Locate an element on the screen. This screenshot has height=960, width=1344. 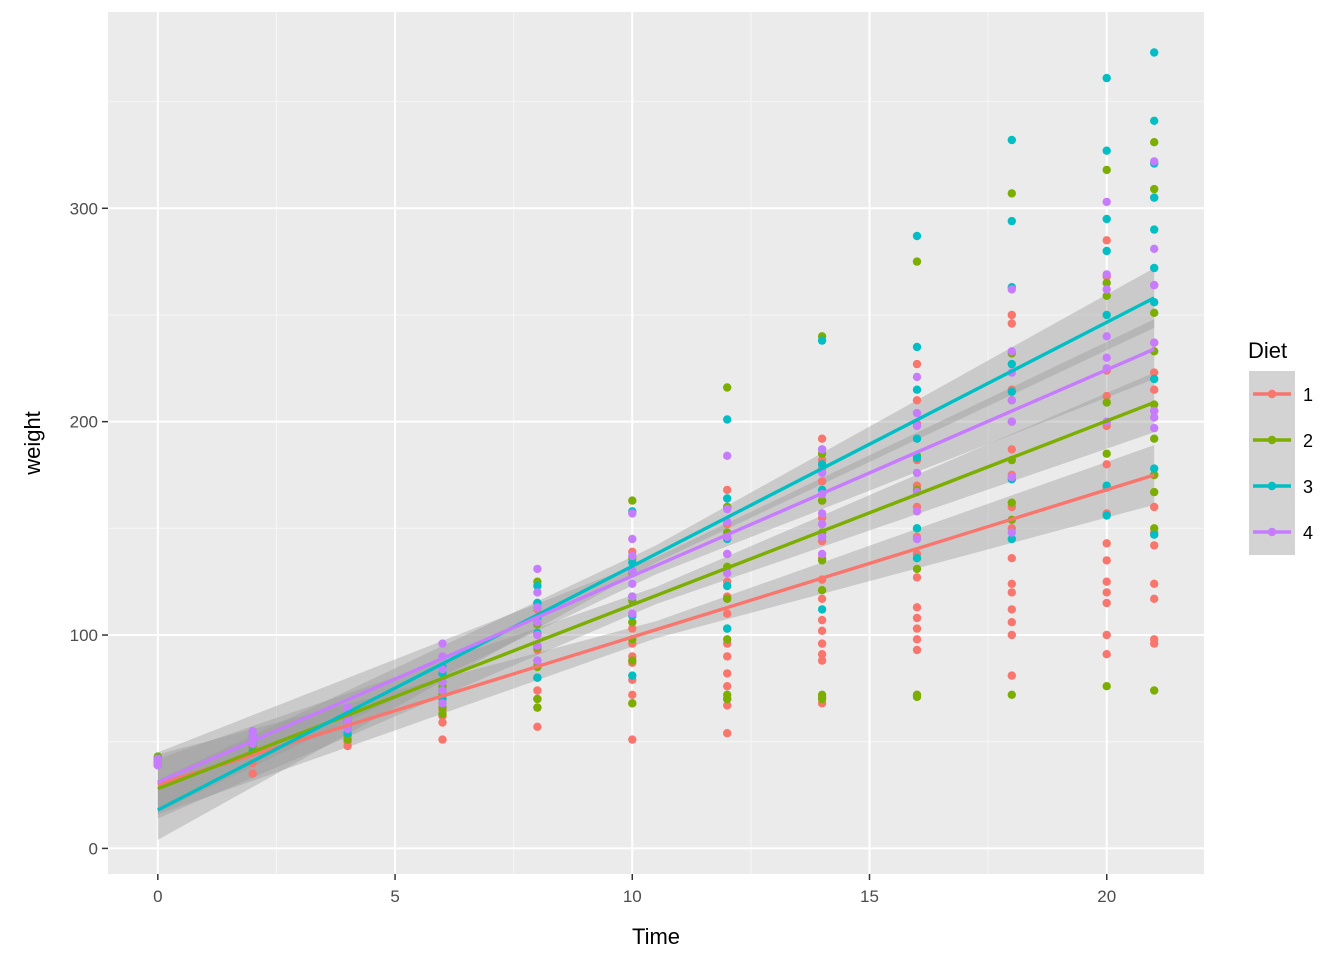
x-axis-title: Time is located at coordinates (656, 936).